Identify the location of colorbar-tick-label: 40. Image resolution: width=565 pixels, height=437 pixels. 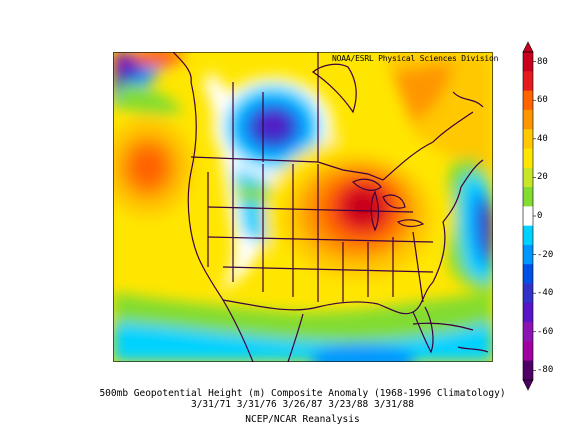
(542, 138).